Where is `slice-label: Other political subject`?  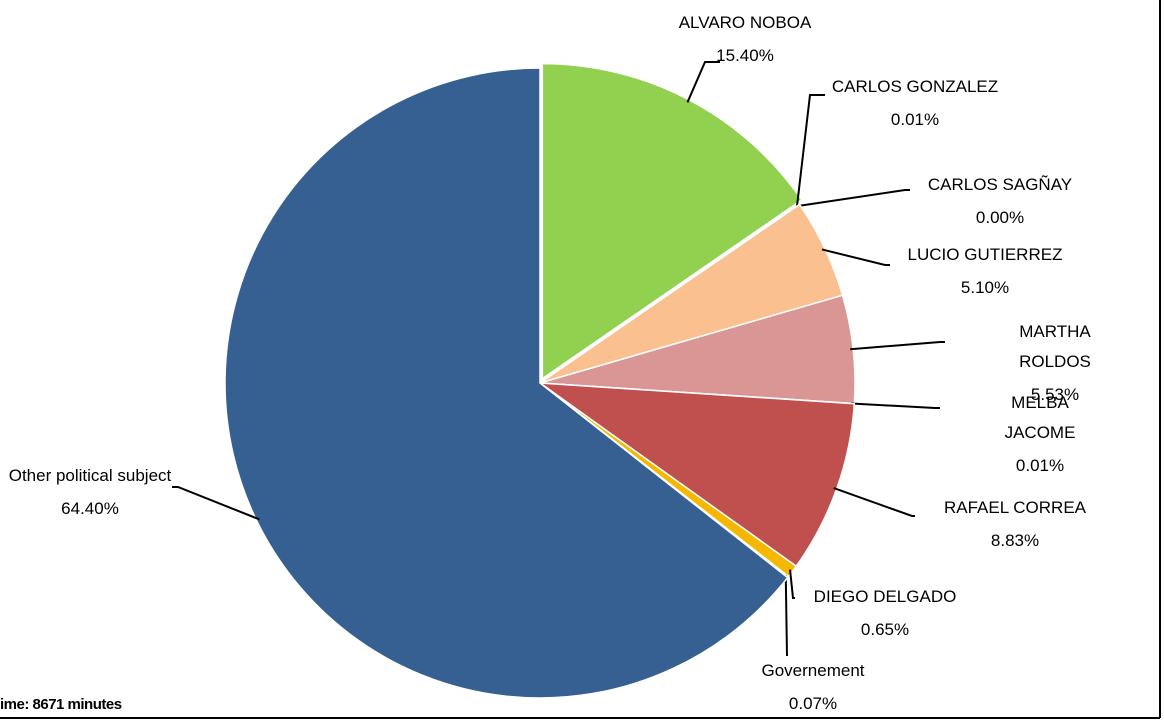
slice-label: Other political subject is located at coordinates (90, 475).